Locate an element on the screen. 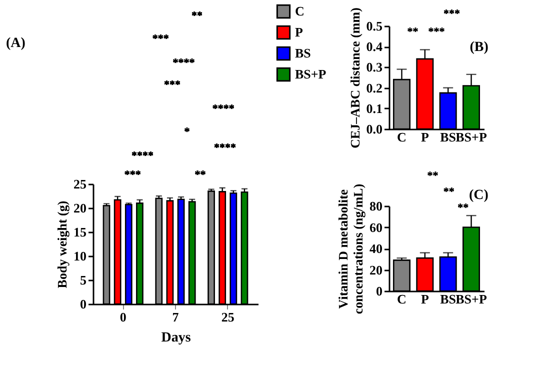  y-axis-title: CEJ–ABC distance (mm) is located at coordinates (354, 78).